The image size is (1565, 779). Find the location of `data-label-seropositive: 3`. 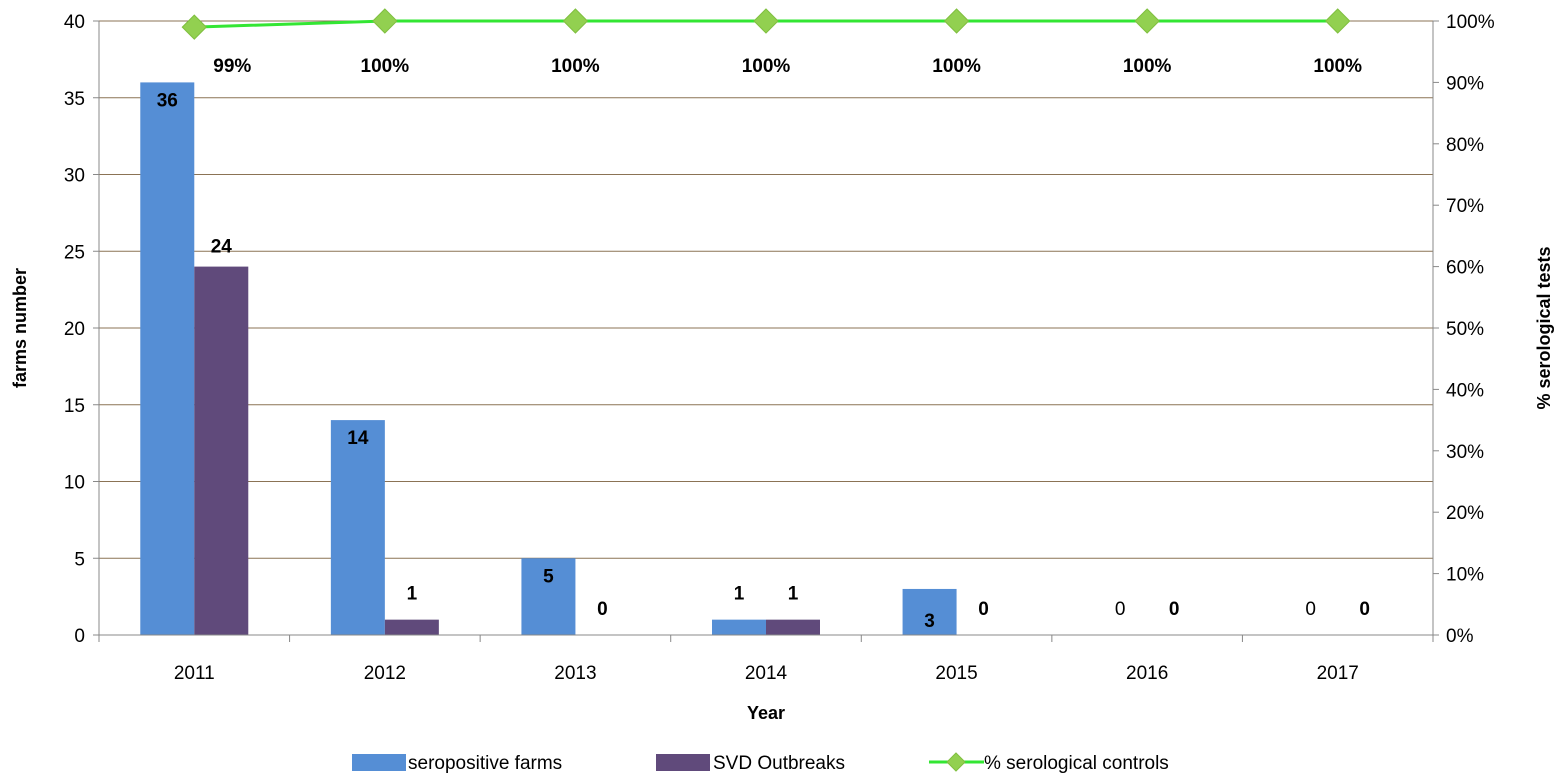

data-label-seropositive: 3 is located at coordinates (929, 621).